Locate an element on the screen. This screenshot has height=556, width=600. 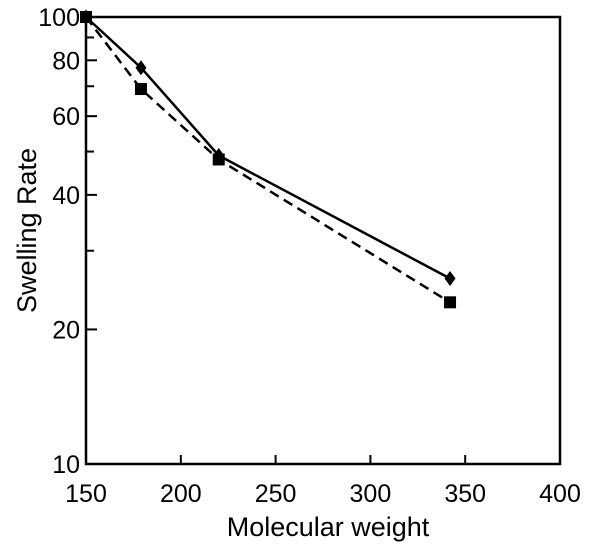
y-tick-label: 60 is located at coordinates (66, 117).